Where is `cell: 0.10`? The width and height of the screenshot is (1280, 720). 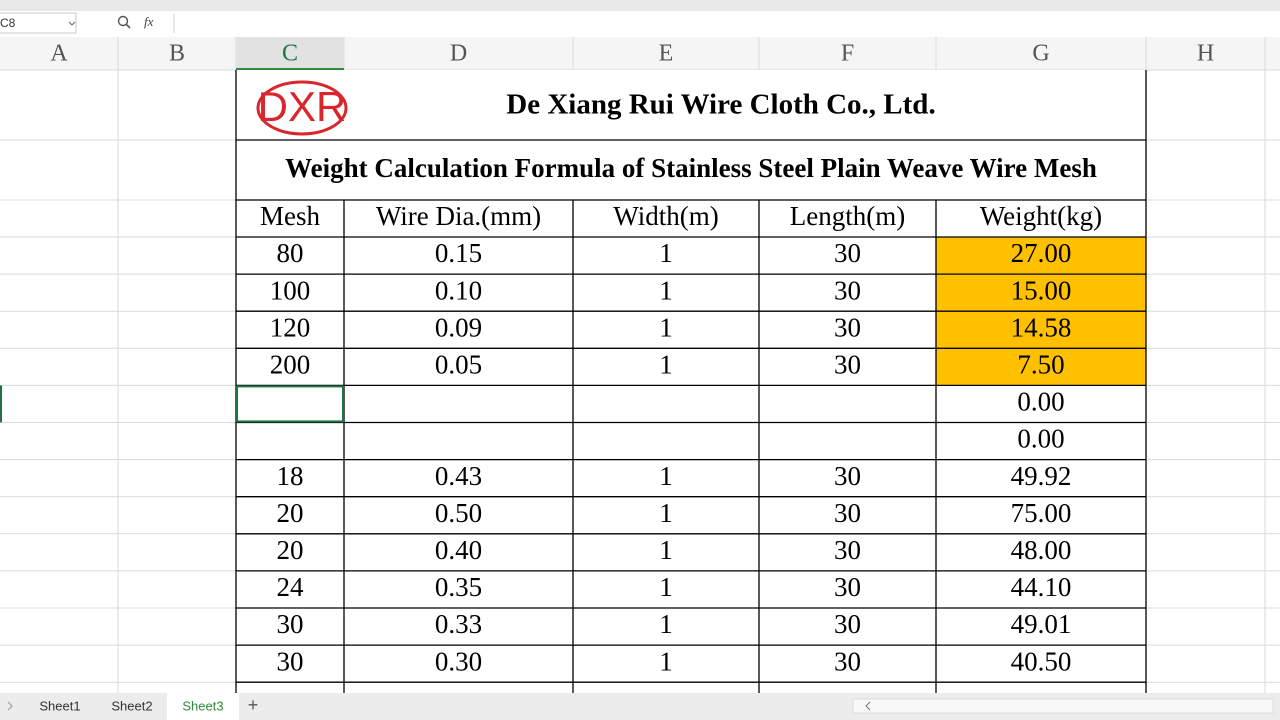 cell: 0.10 is located at coordinates (458, 290).